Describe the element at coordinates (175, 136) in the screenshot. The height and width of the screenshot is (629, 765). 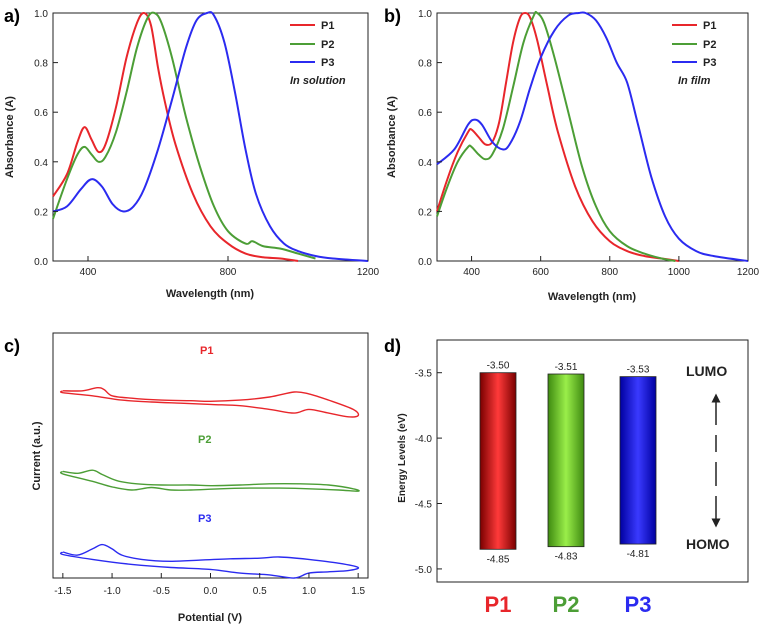
I see `series-line-a-p1` at that location.